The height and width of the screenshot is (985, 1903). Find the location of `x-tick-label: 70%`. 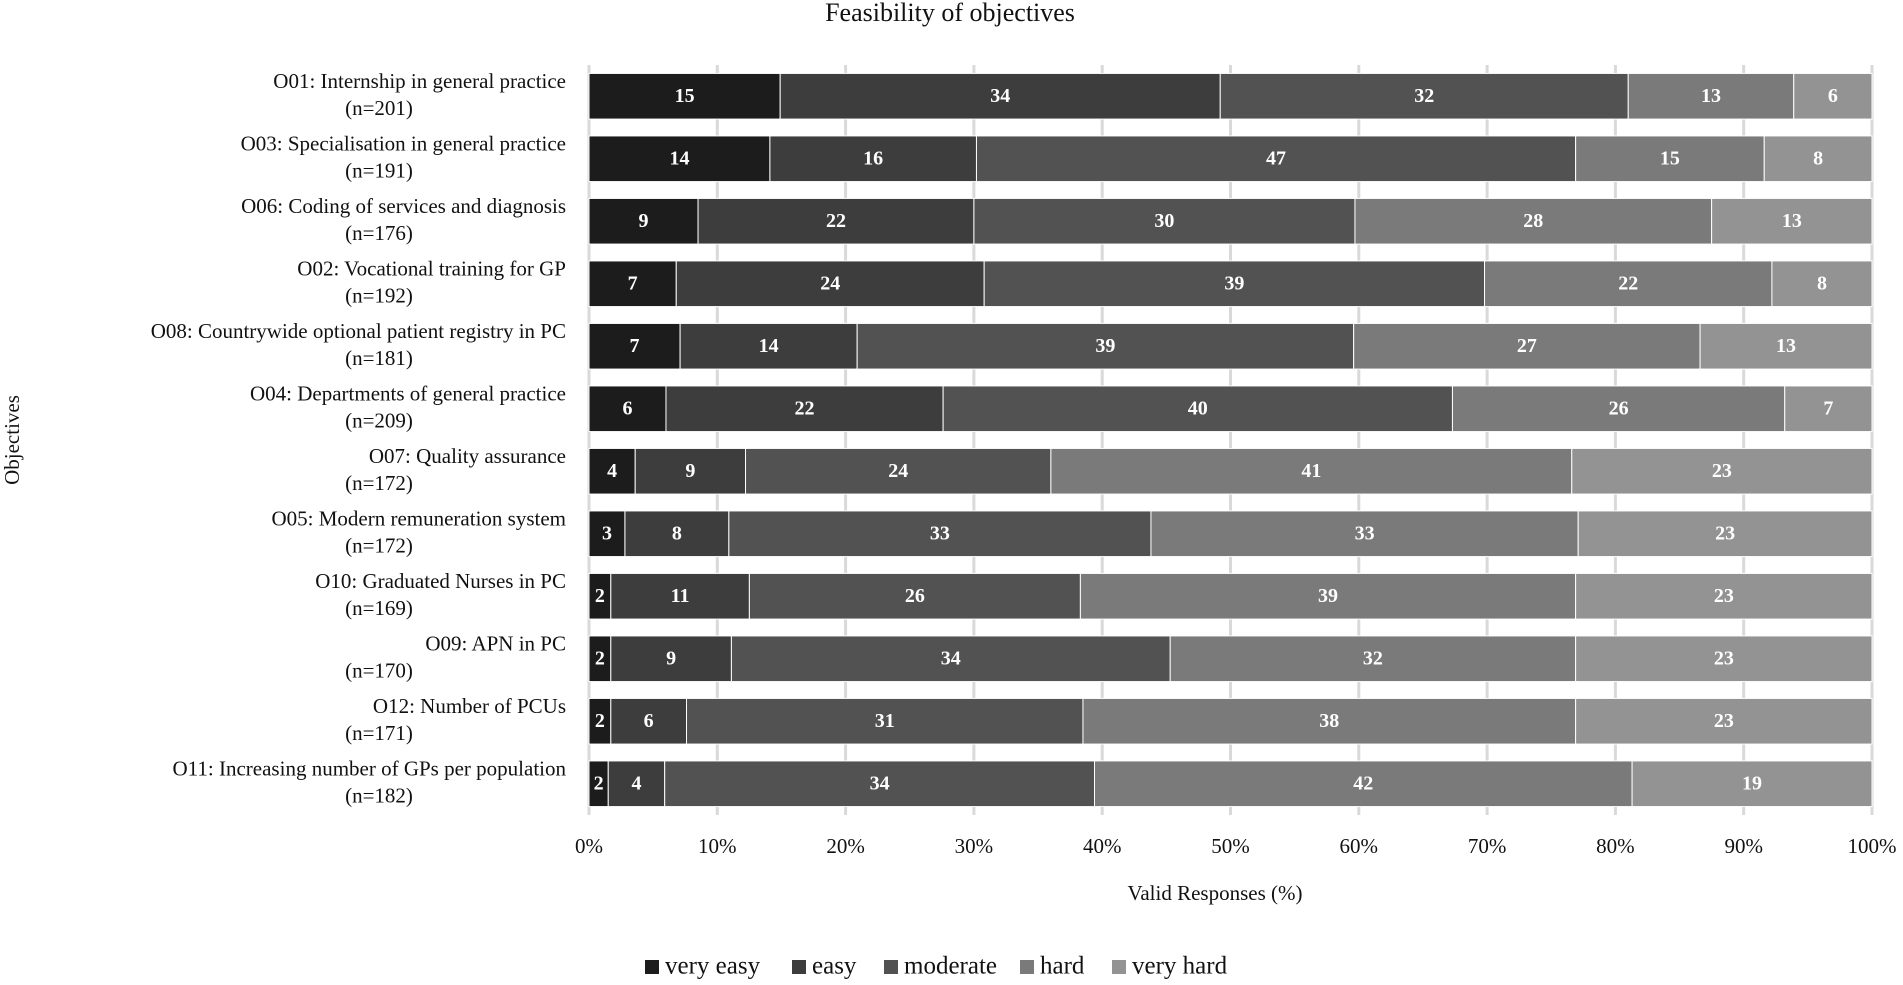

x-tick-label: 70% is located at coordinates (1487, 846).